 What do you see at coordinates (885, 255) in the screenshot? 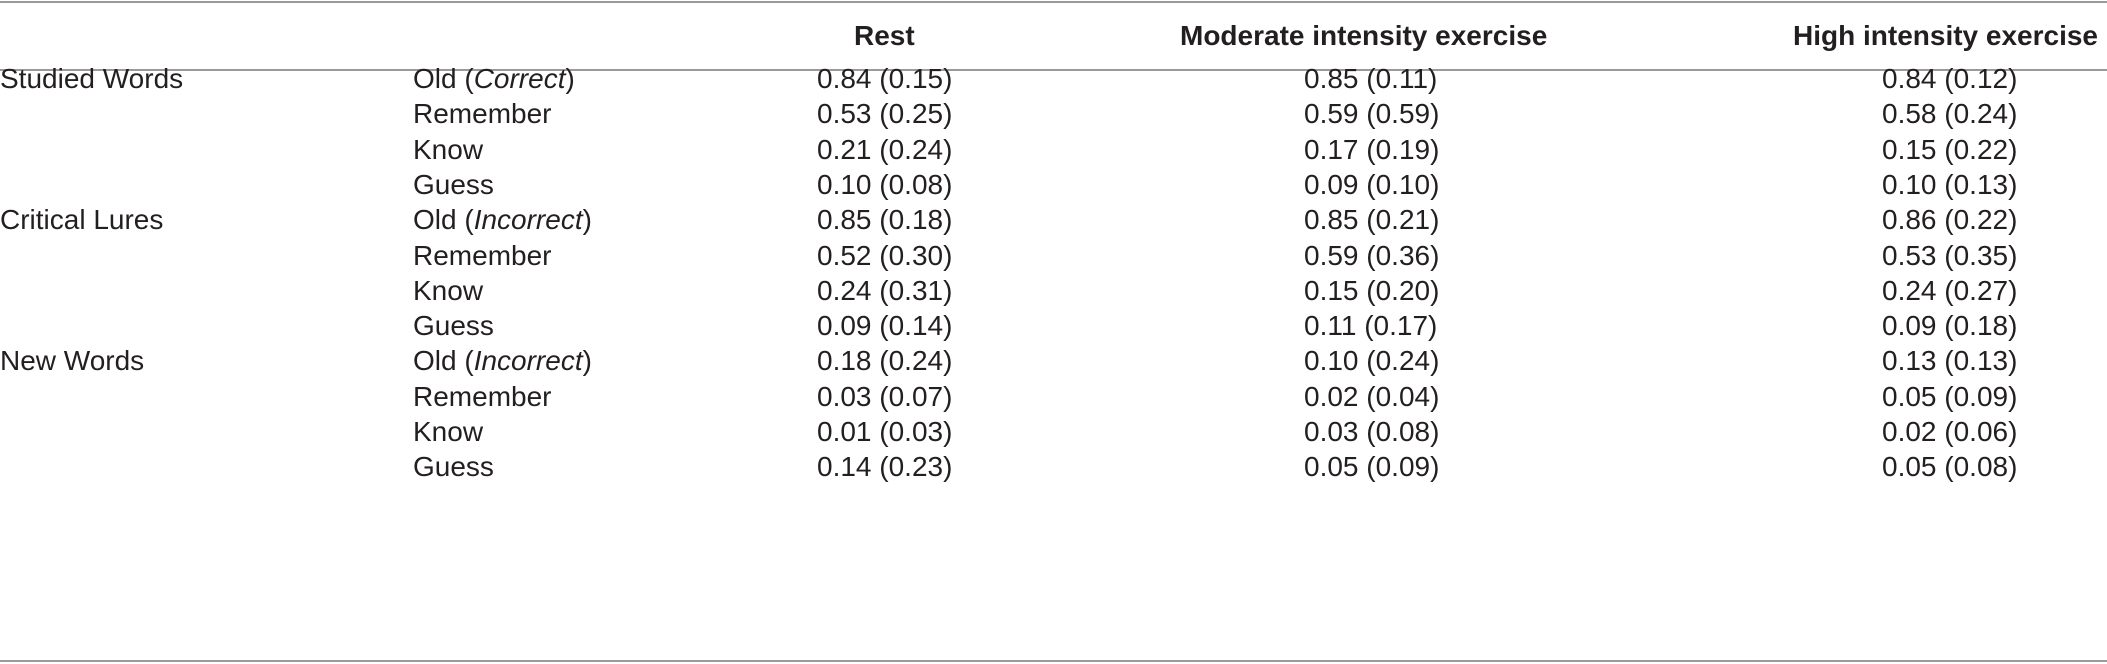
I see `rest-value: 0.52 (0.30)` at bounding box center [885, 255].